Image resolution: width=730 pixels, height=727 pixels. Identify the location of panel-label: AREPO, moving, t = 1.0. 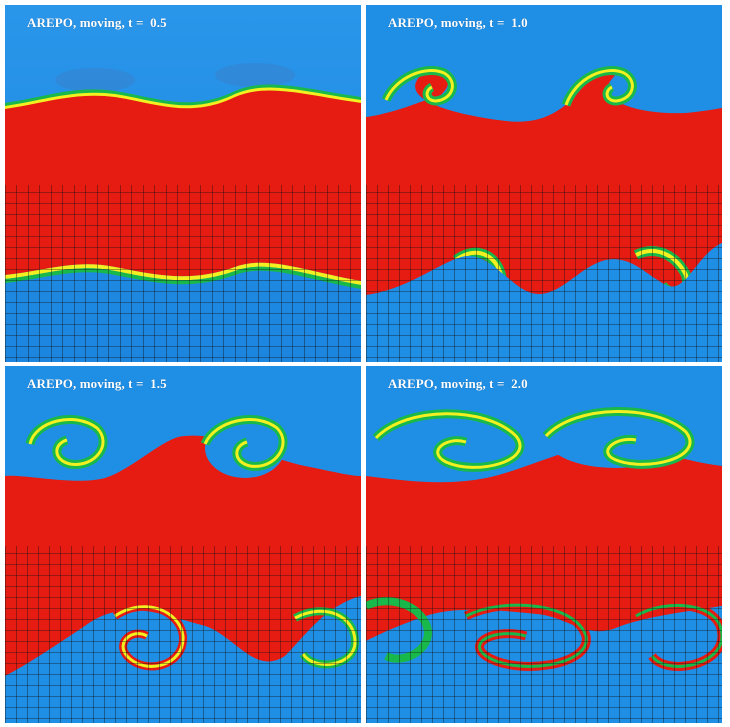
(458, 22).